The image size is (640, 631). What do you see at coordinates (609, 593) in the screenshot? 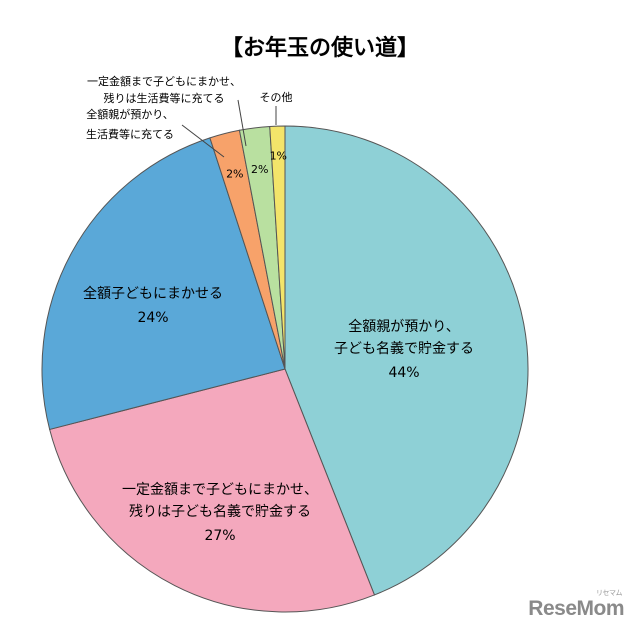
I see `watermark-kana: リセマム` at bounding box center [609, 593].